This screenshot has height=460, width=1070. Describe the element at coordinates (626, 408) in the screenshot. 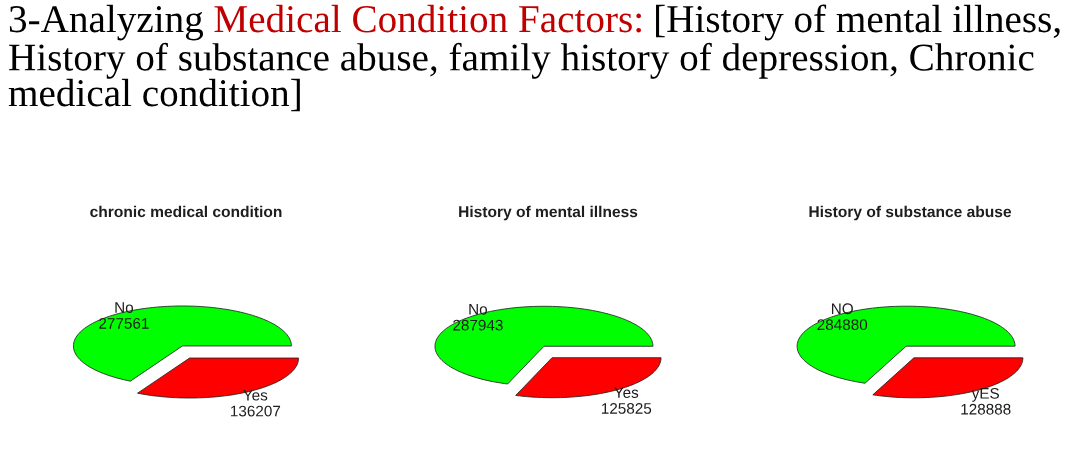

I see `data-label: 125825` at that location.